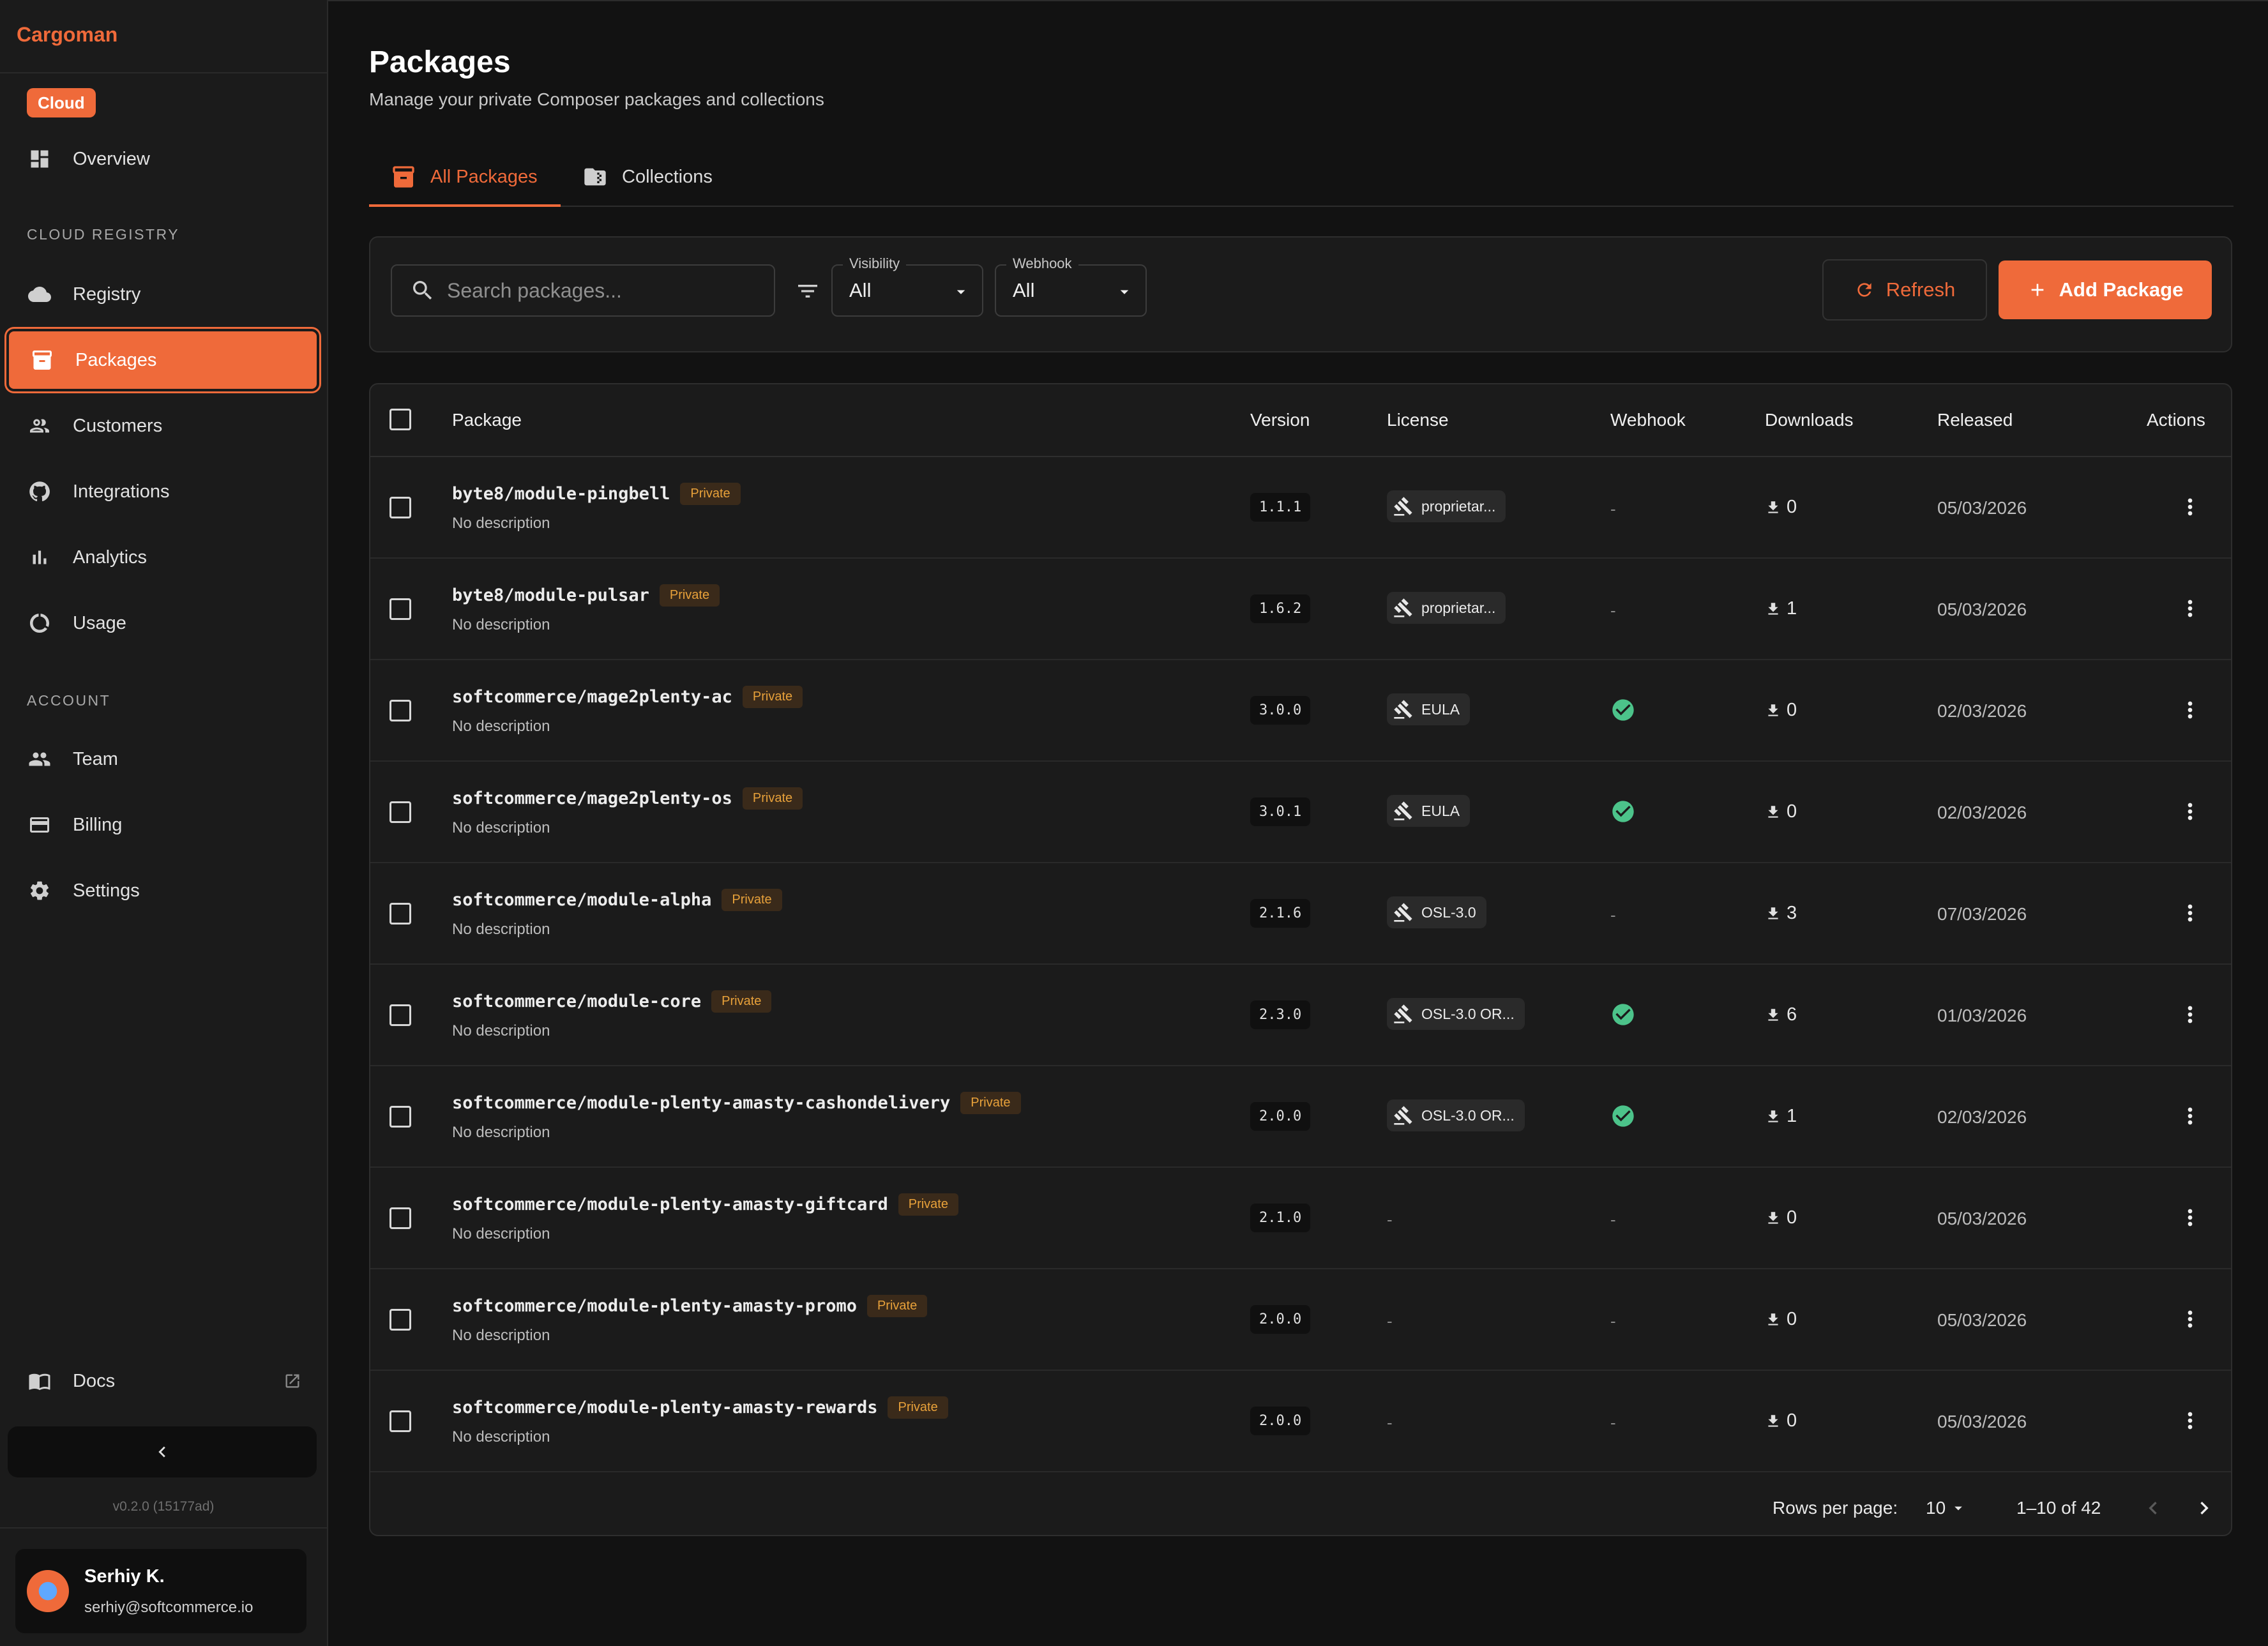  Describe the element at coordinates (162, 360) in the screenshot. I see `sidebar-item-packages: Packages` at that location.